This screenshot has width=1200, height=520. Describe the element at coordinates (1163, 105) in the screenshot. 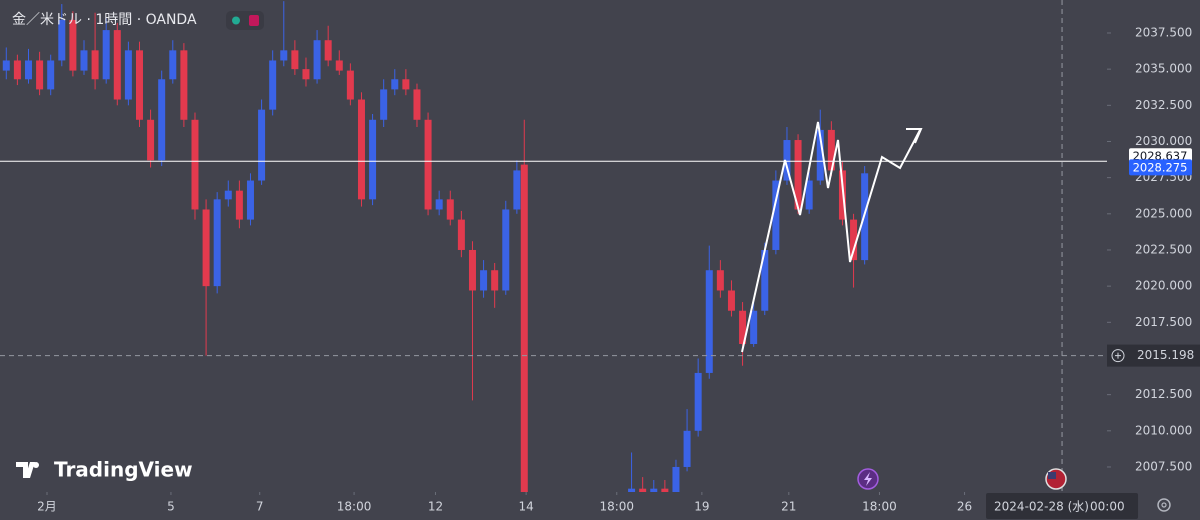

I see `y-tick-label: 2032.500` at that location.